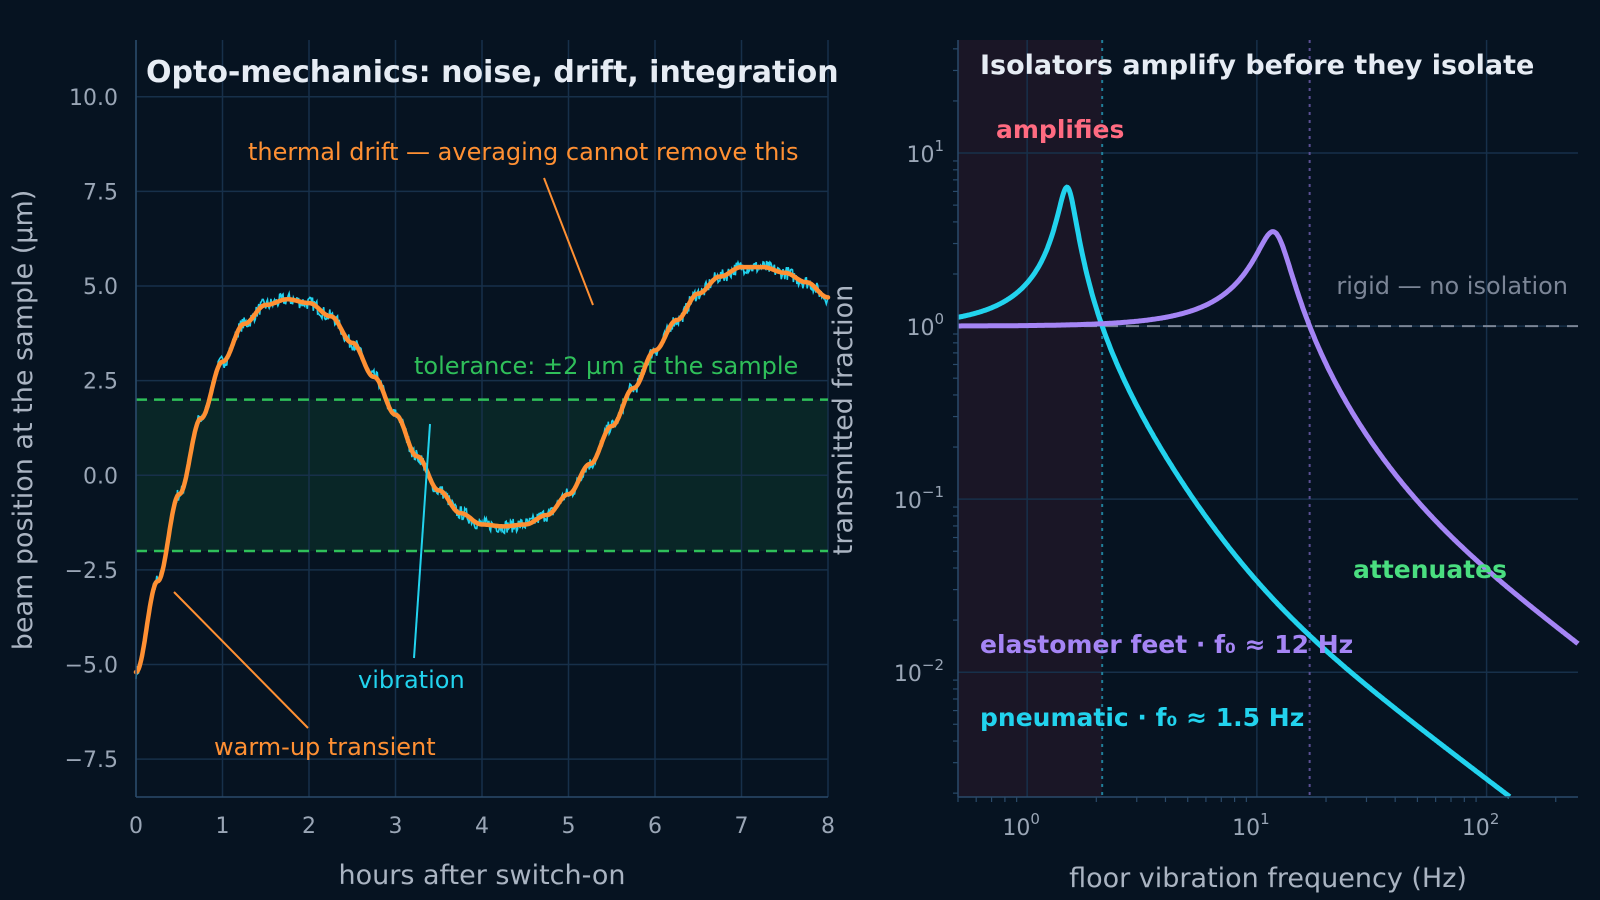  I want to click on right-y-tick-label: 10⁻², so click(919, 671).